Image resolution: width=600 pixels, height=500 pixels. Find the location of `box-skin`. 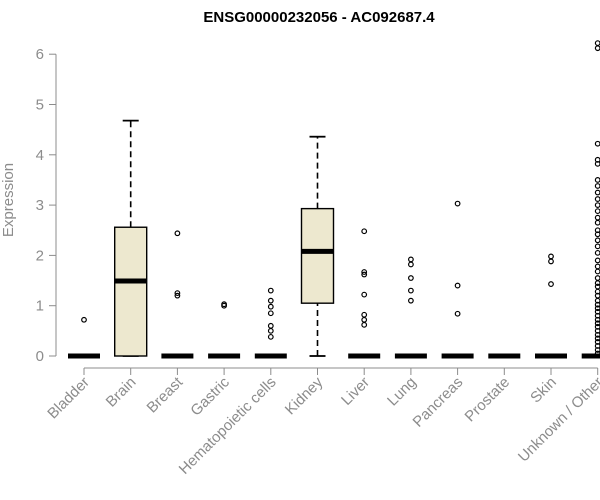

box-skin is located at coordinates (551, 306).